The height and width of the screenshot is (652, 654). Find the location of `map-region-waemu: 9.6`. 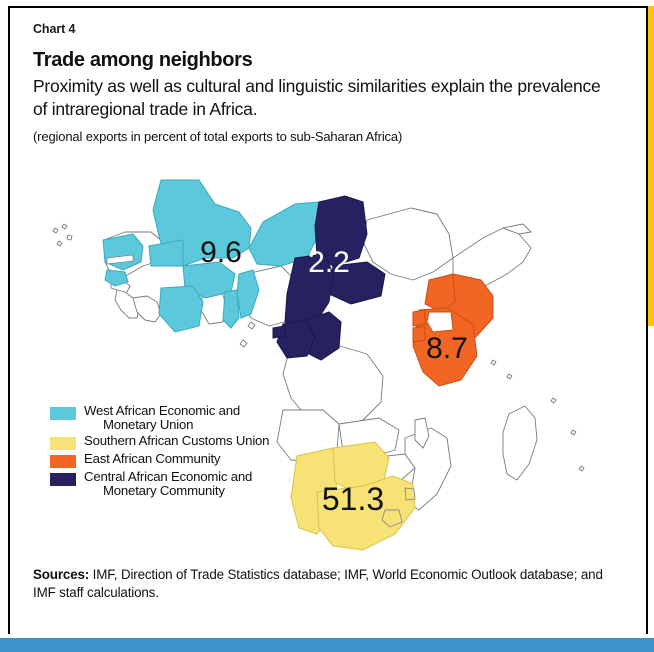

map-region-waemu: 9.6 is located at coordinates (211, 256).